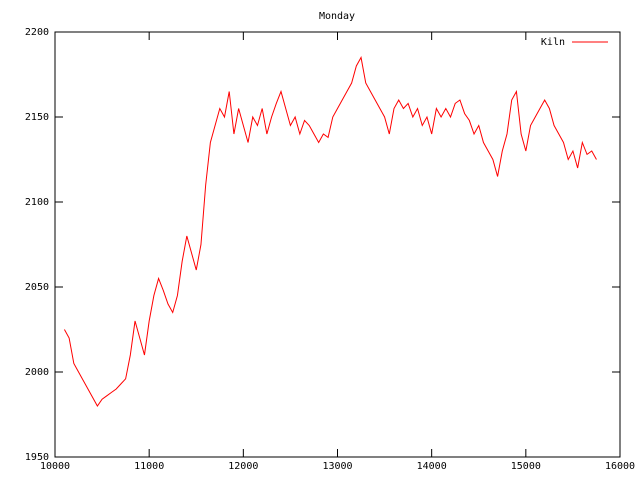 This screenshot has height=480, width=640. What do you see at coordinates (337, 466) in the screenshot?
I see `x-tick-label: 13000` at bounding box center [337, 466].